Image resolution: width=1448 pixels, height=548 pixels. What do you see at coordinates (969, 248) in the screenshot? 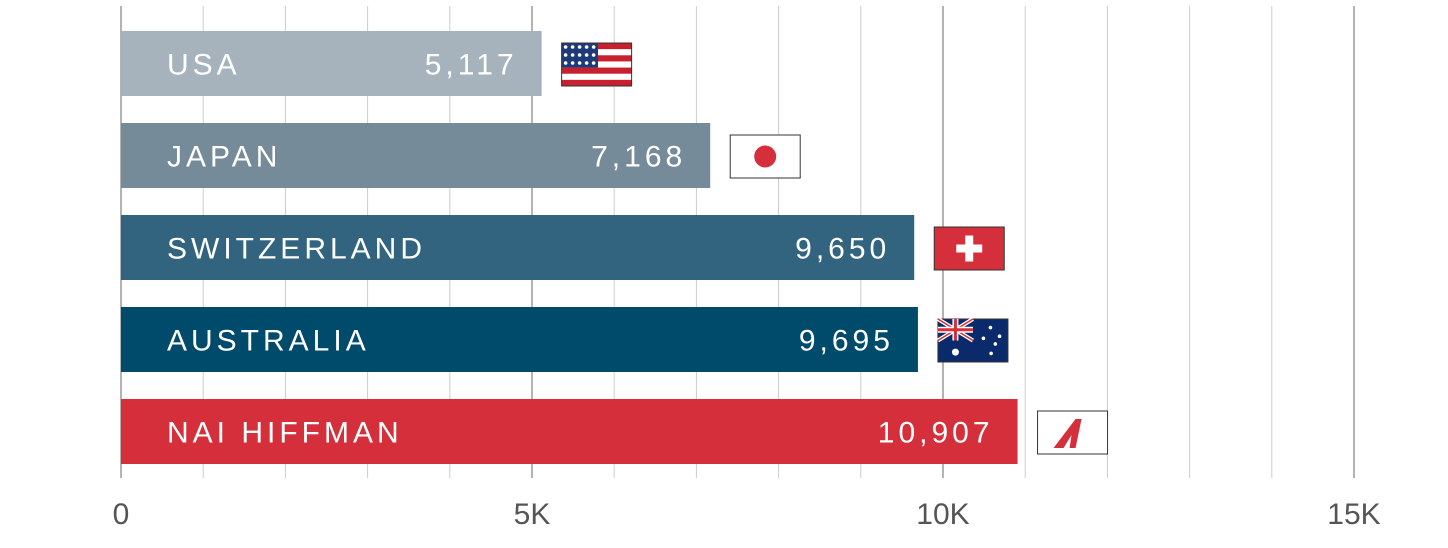
I see `switzerland-flag-icon` at bounding box center [969, 248].